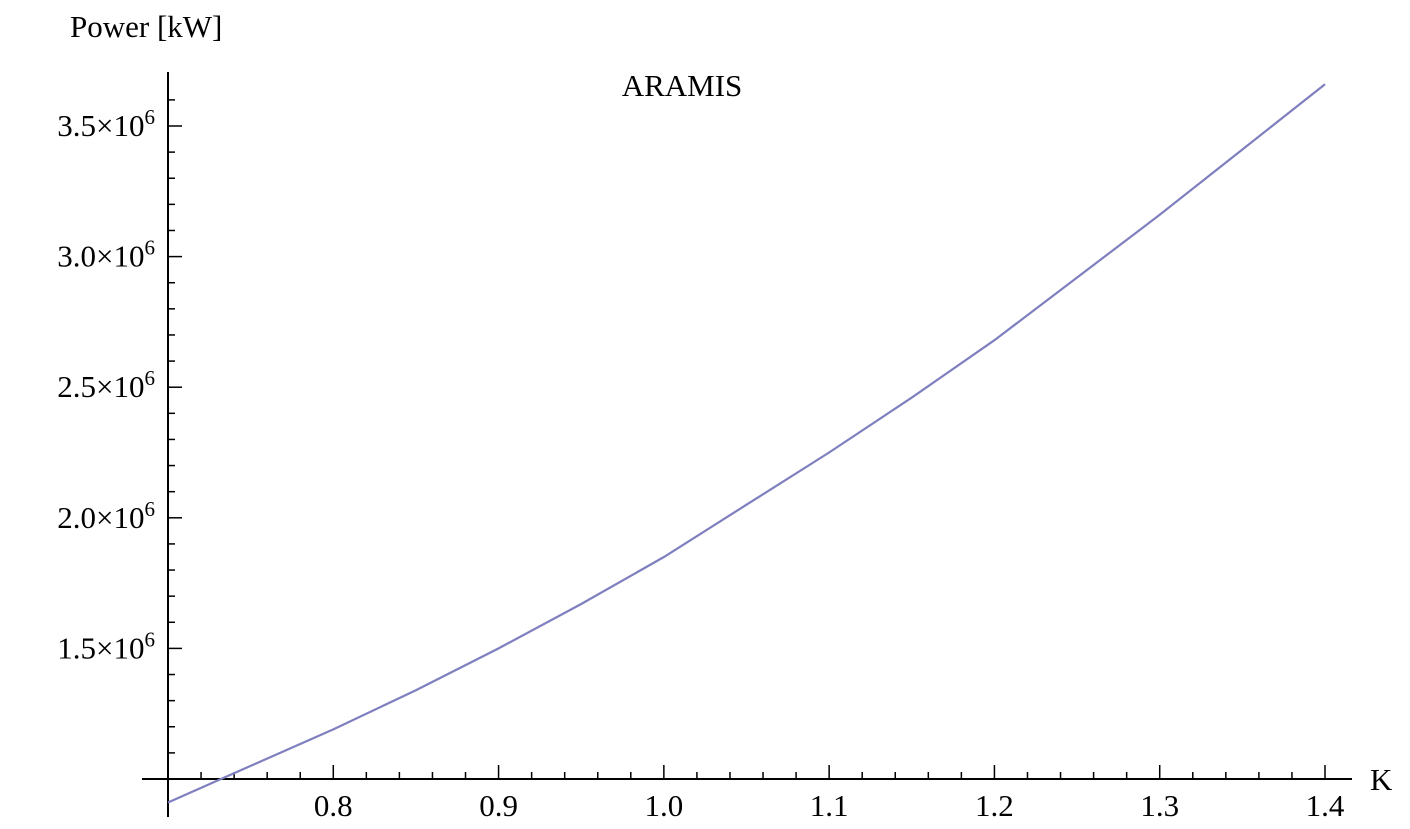 The height and width of the screenshot is (829, 1410). I want to click on x-tick-label: 1.0, so click(663, 805).